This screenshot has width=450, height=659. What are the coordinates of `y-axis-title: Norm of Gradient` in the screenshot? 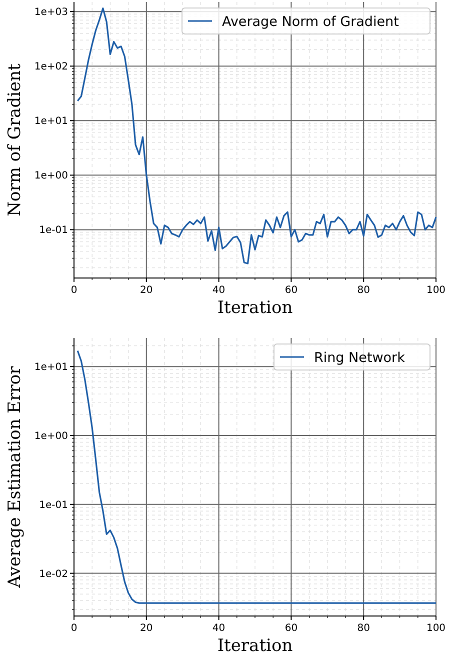 It's located at (15, 139).